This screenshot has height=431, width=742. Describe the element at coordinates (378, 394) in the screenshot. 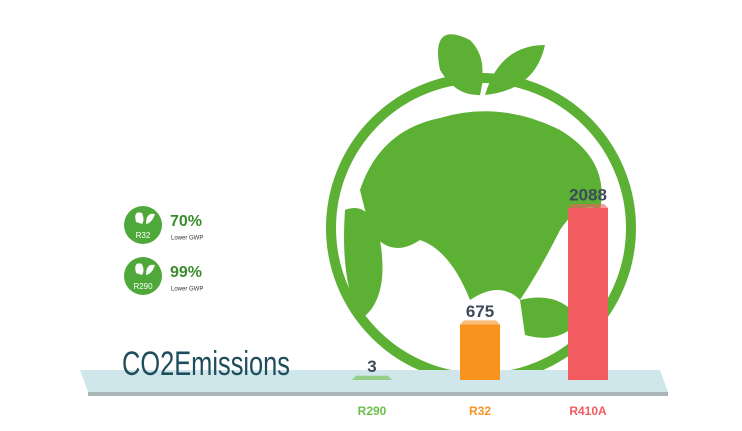

I see `platform-edge` at that location.